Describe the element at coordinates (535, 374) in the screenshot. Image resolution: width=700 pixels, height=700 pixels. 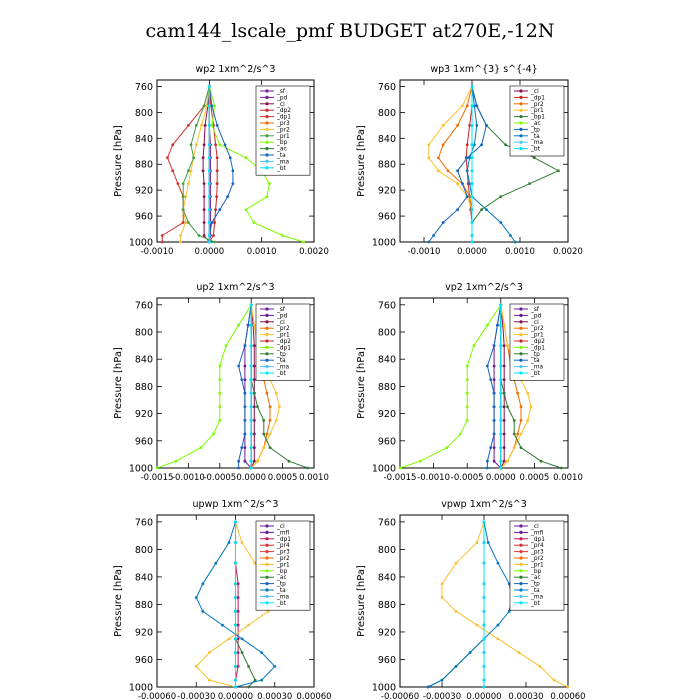
I see `legend-label: _bt` at that location.